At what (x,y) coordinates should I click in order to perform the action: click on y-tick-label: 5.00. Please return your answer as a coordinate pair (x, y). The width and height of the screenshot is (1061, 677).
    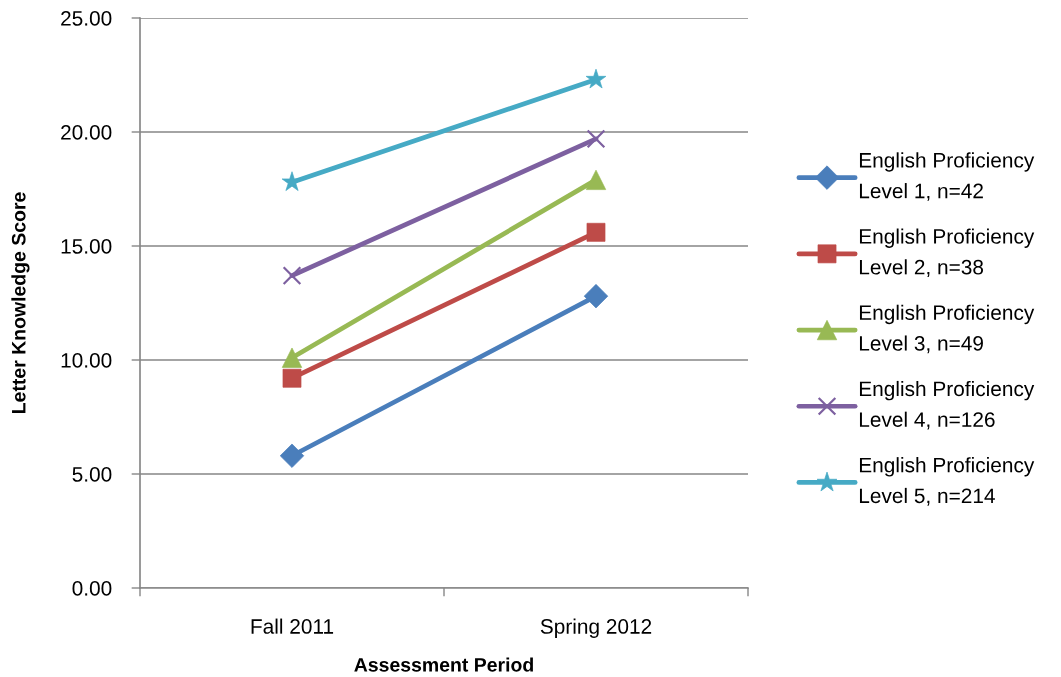
    Looking at the image, I should click on (92, 474).